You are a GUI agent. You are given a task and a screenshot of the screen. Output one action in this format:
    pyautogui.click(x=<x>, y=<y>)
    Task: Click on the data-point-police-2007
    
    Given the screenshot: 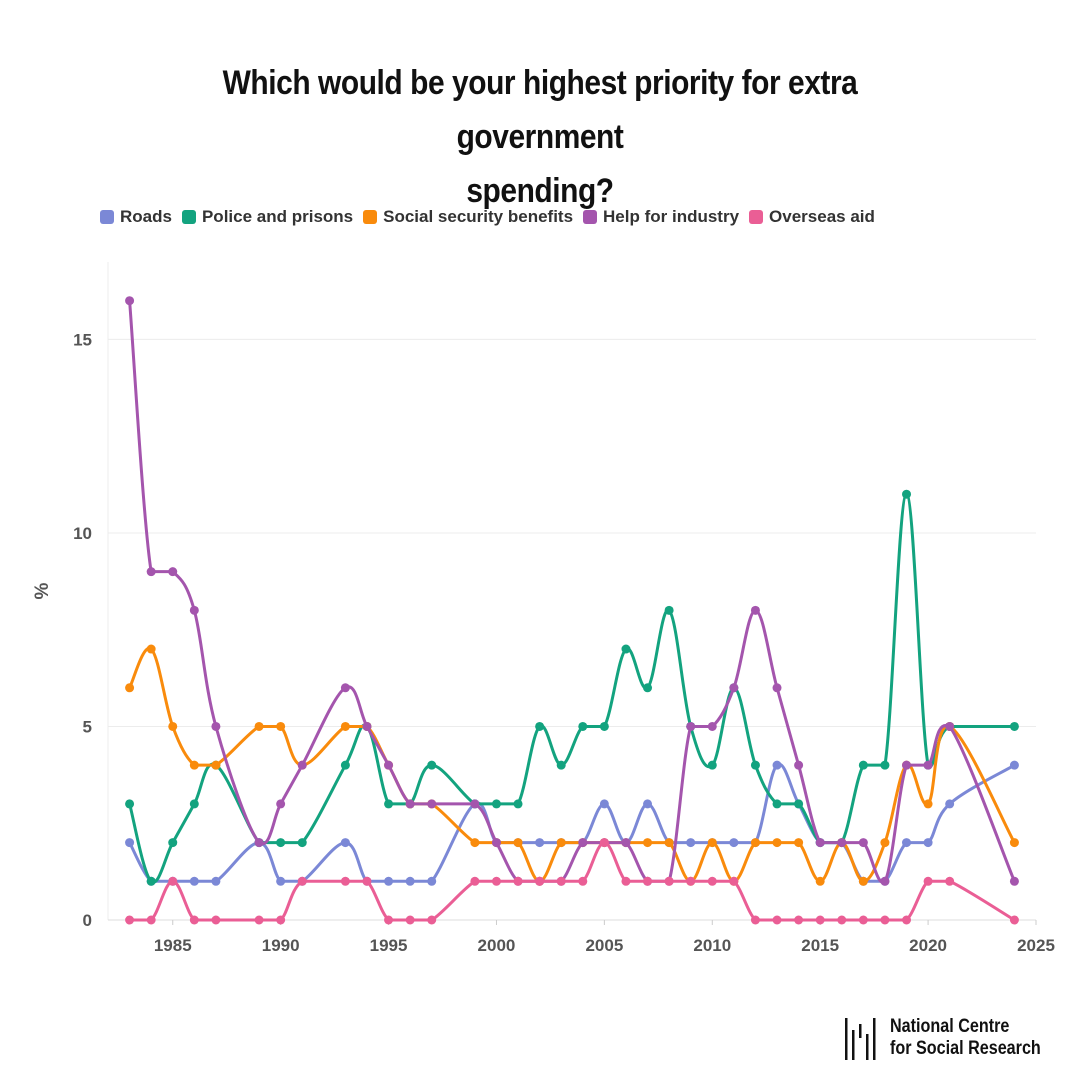 What is the action you would take?
    pyautogui.click(x=648, y=688)
    